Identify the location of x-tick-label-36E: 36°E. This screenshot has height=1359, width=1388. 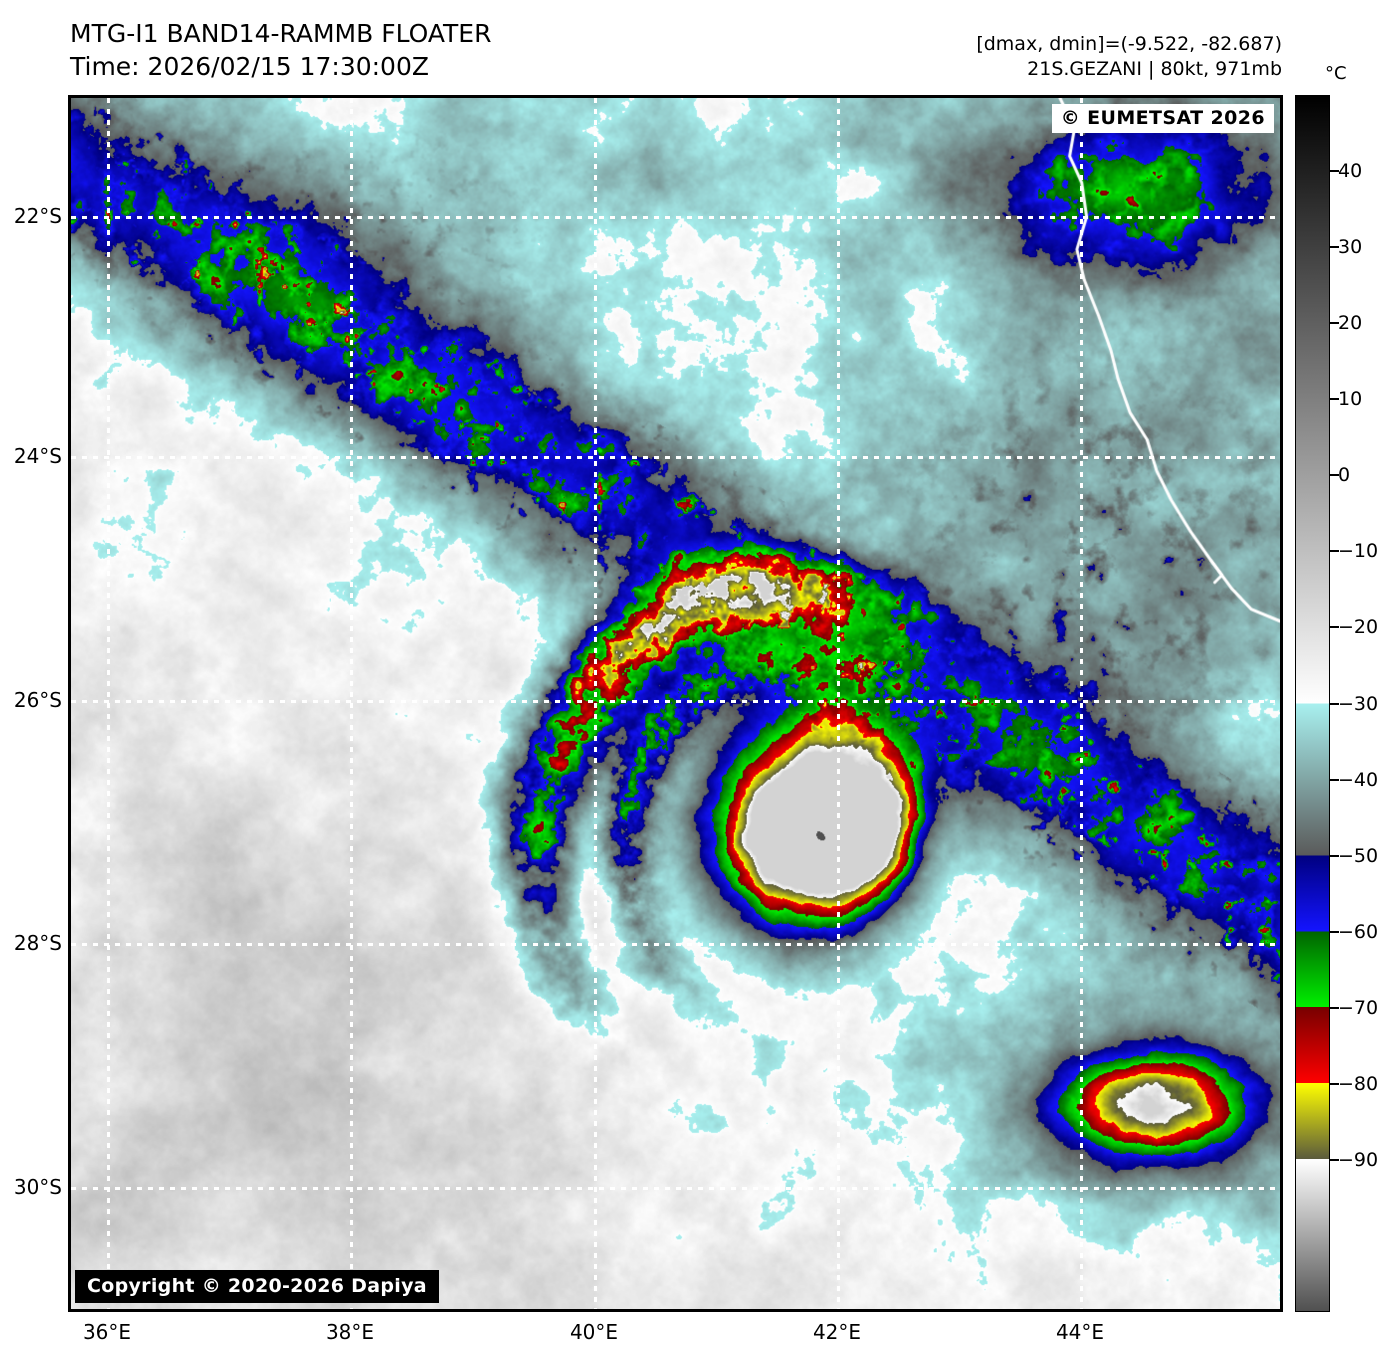
(107, 1332).